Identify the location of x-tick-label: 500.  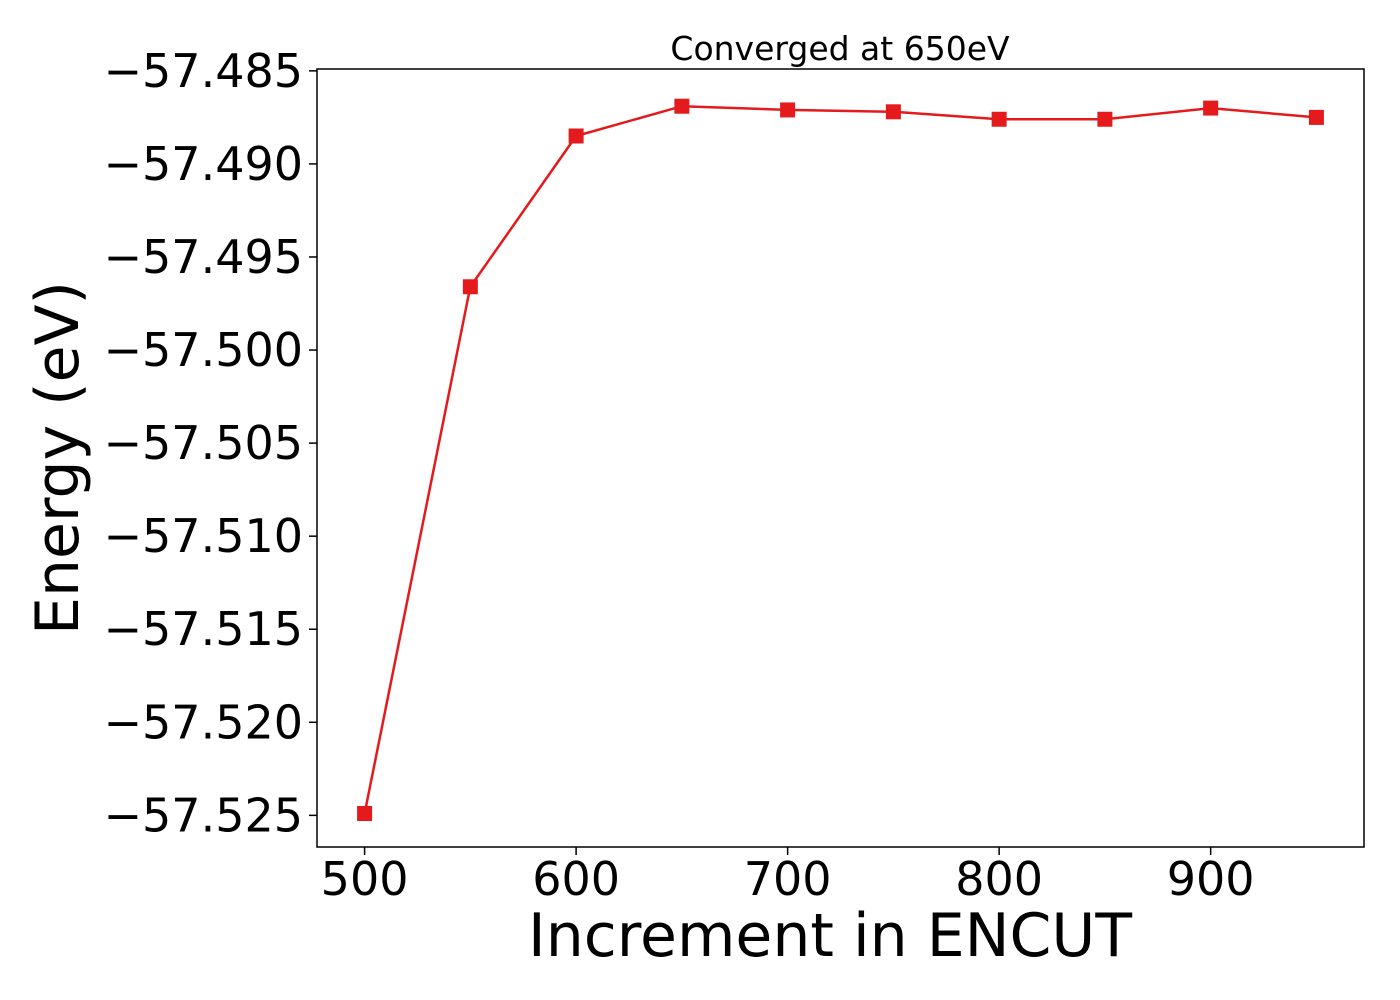
(365, 879).